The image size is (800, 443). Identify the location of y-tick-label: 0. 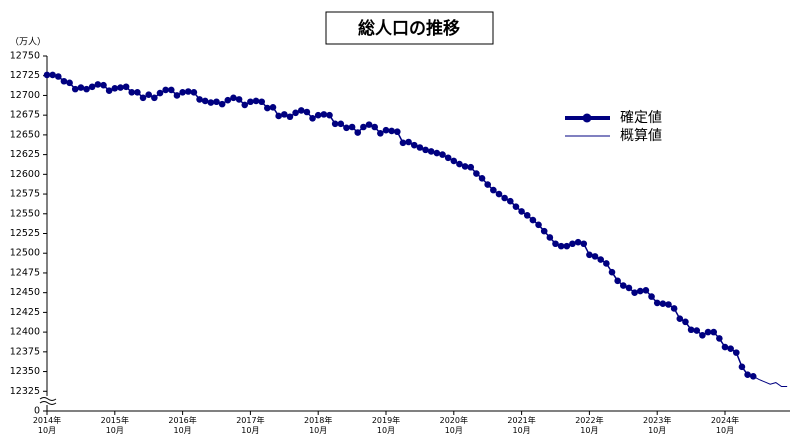
(37, 411).